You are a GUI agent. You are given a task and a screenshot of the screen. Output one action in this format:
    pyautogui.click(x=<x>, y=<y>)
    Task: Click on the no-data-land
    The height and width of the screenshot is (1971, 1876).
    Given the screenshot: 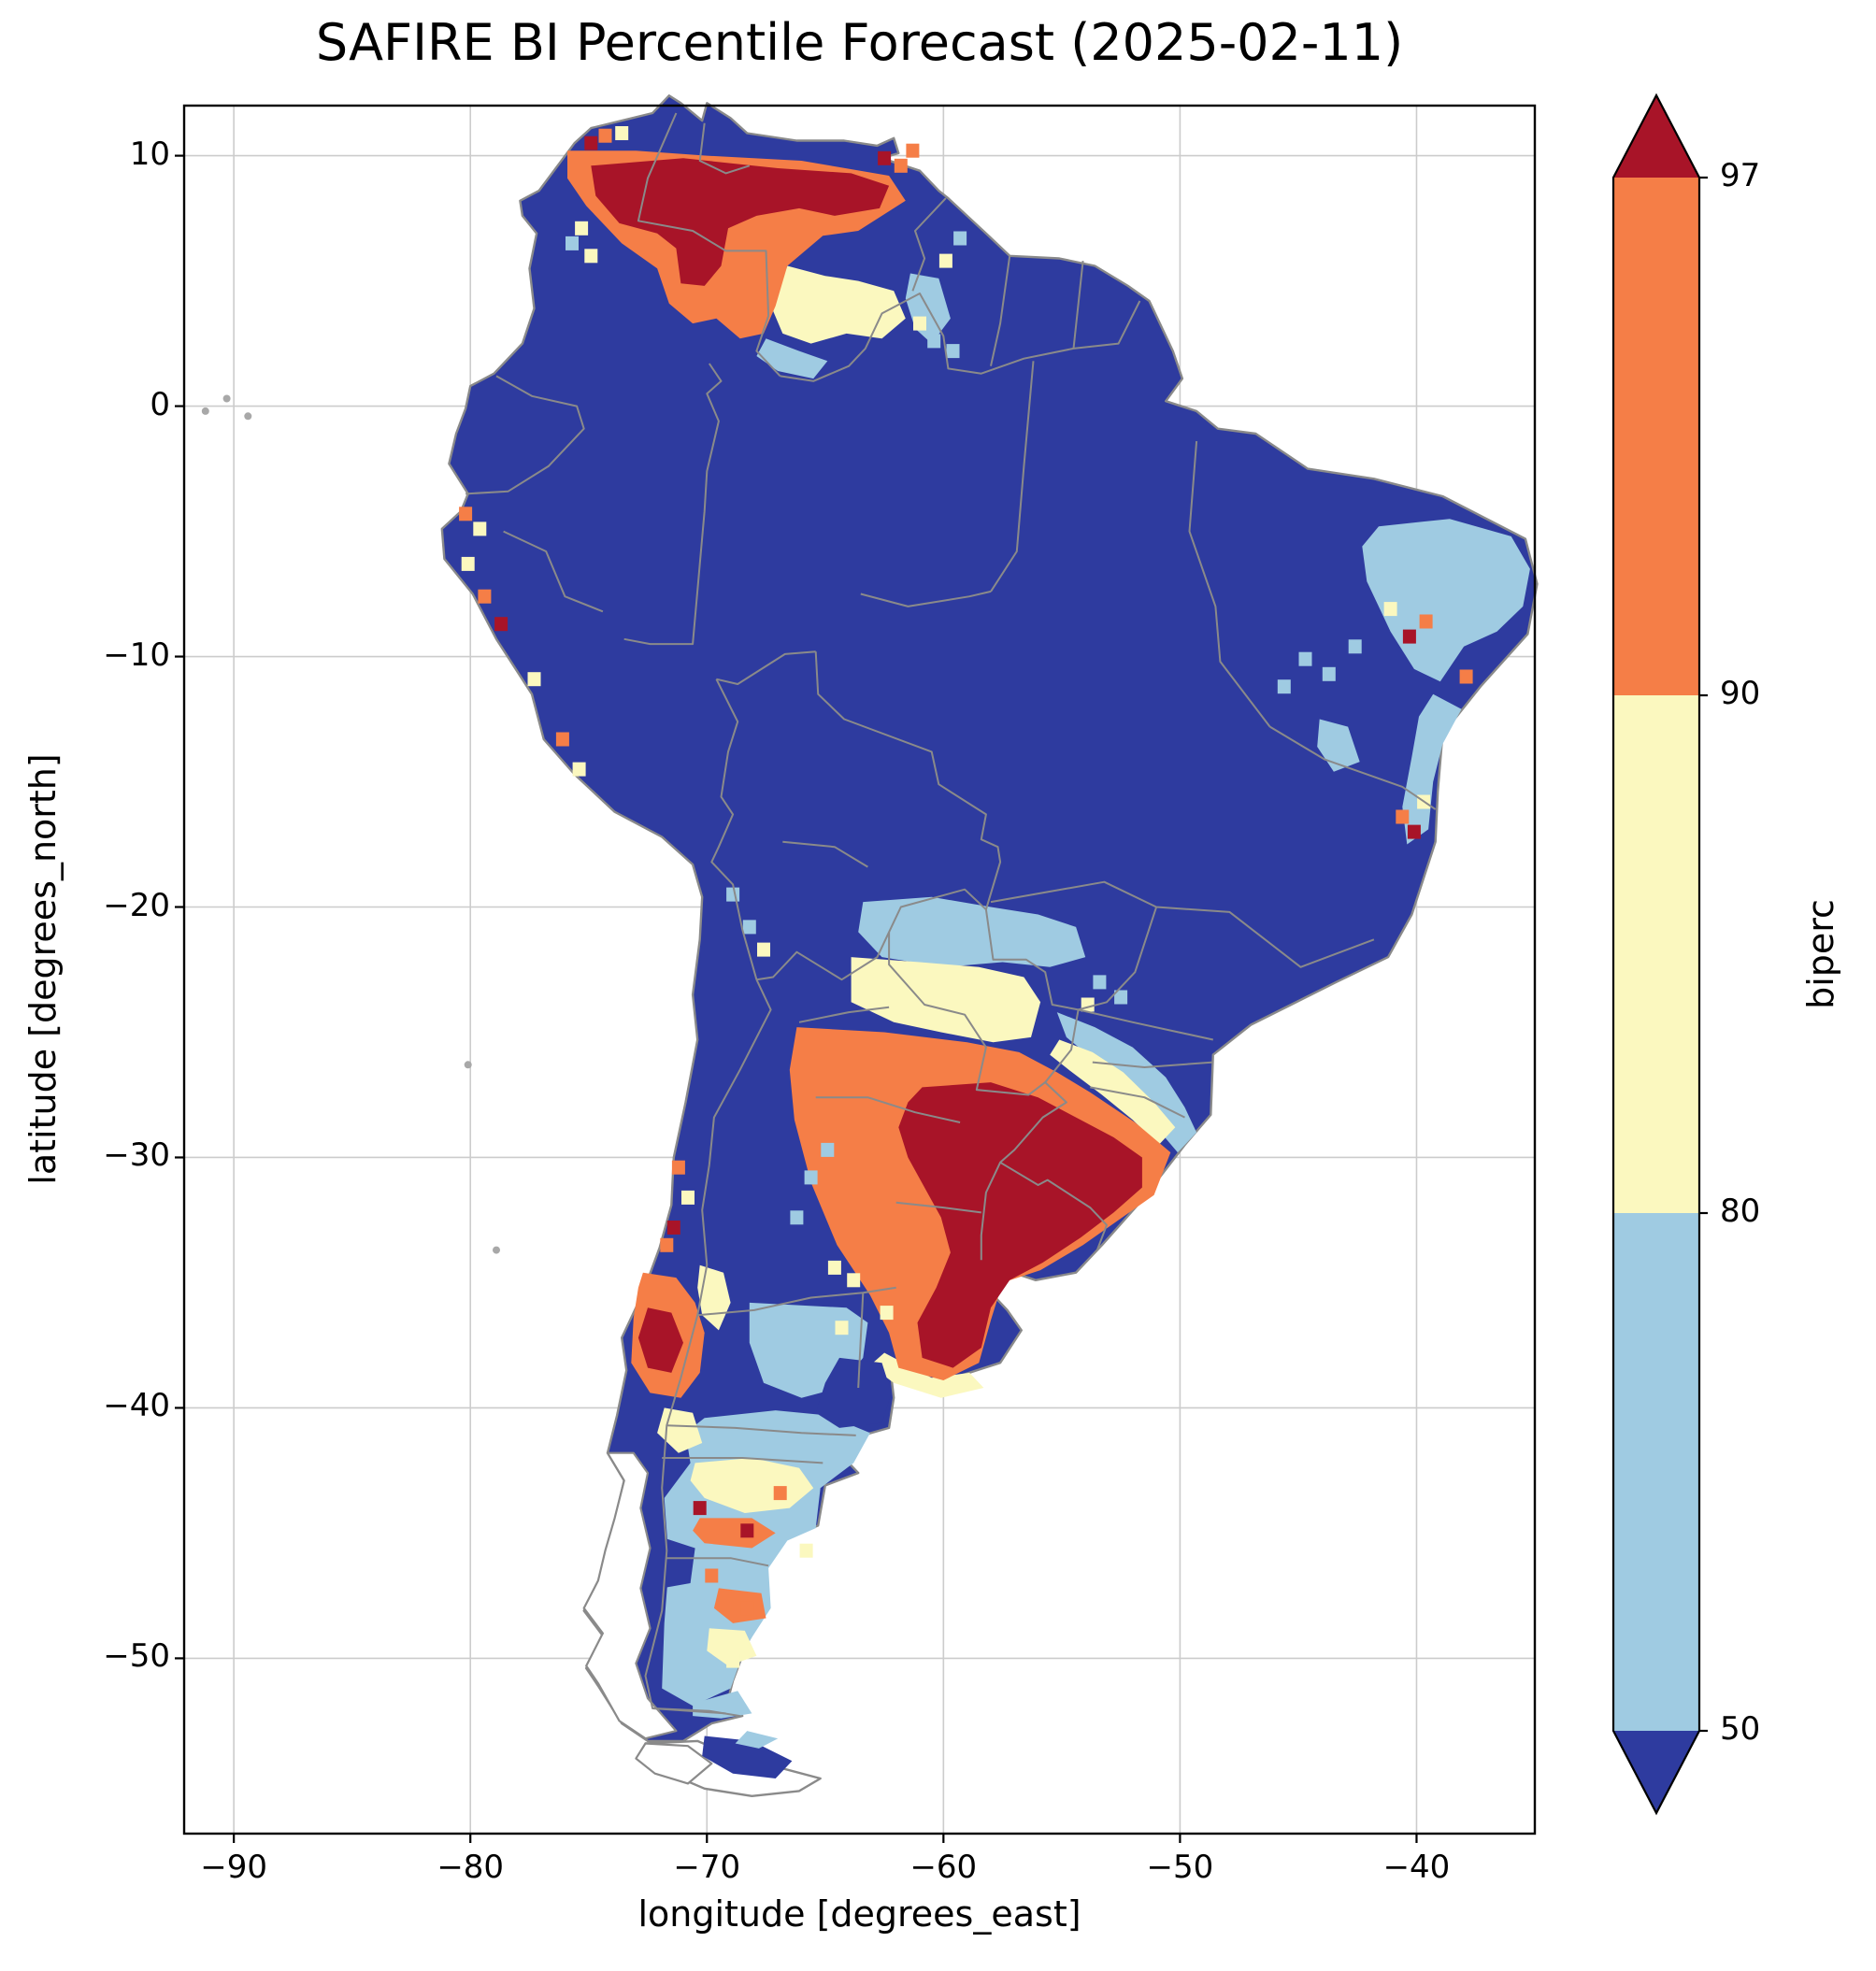 What is the action you would take?
    pyautogui.click(x=648, y=1618)
    